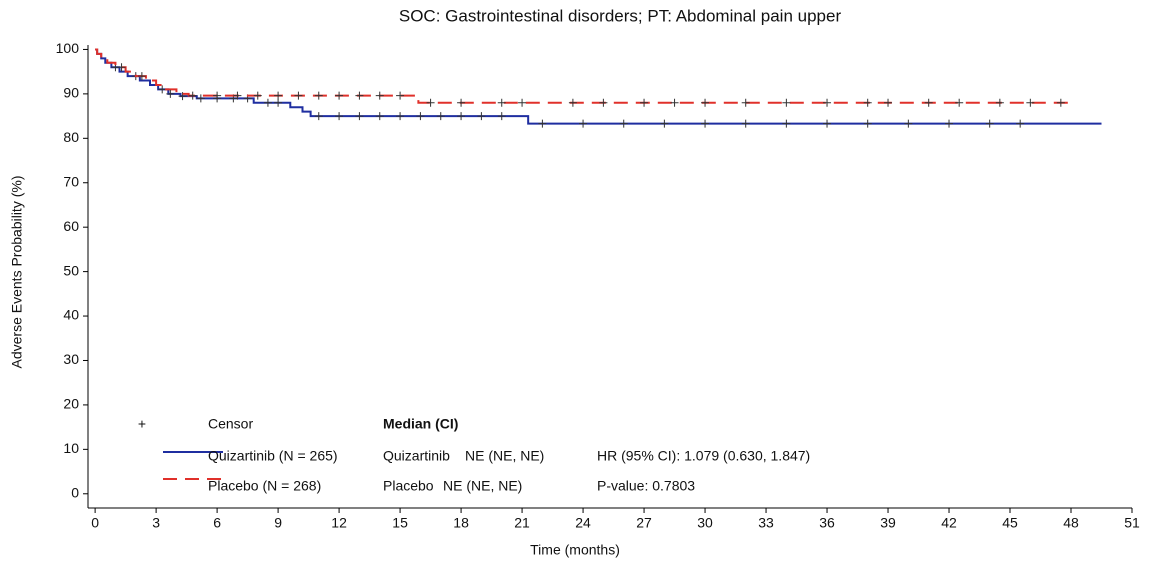 The width and height of the screenshot is (1154, 565). What do you see at coordinates (420, 424) in the screenshot?
I see `median-header: Median (CI)` at bounding box center [420, 424].